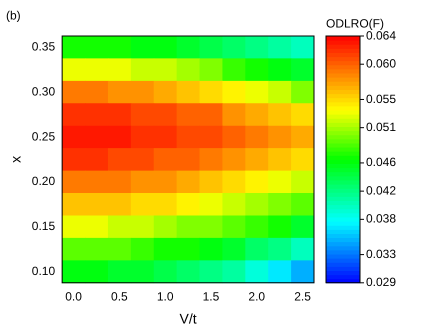 This screenshot has width=436, height=334. I want to click on x-tick-label: 1.0, so click(165, 296).